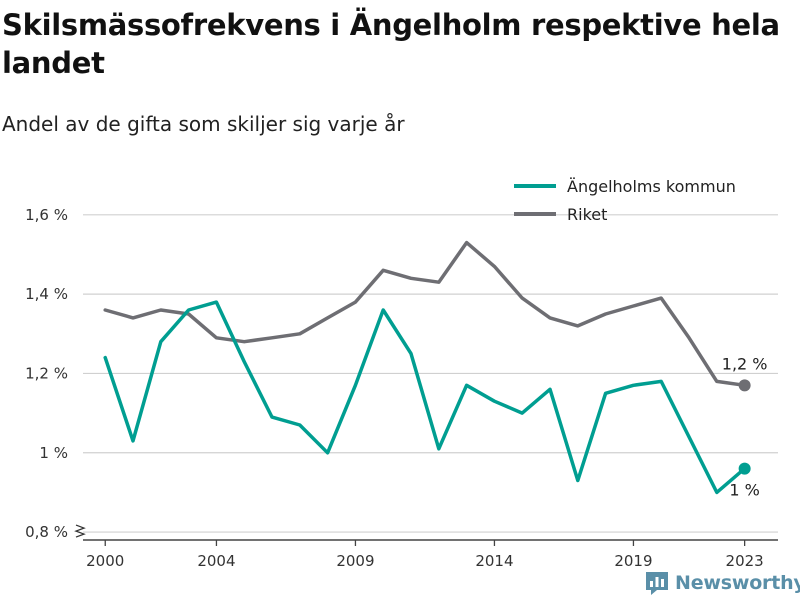  Describe the element at coordinates (745, 426) in the screenshot. I see `end-labels: 1 % 1,2 %` at that location.